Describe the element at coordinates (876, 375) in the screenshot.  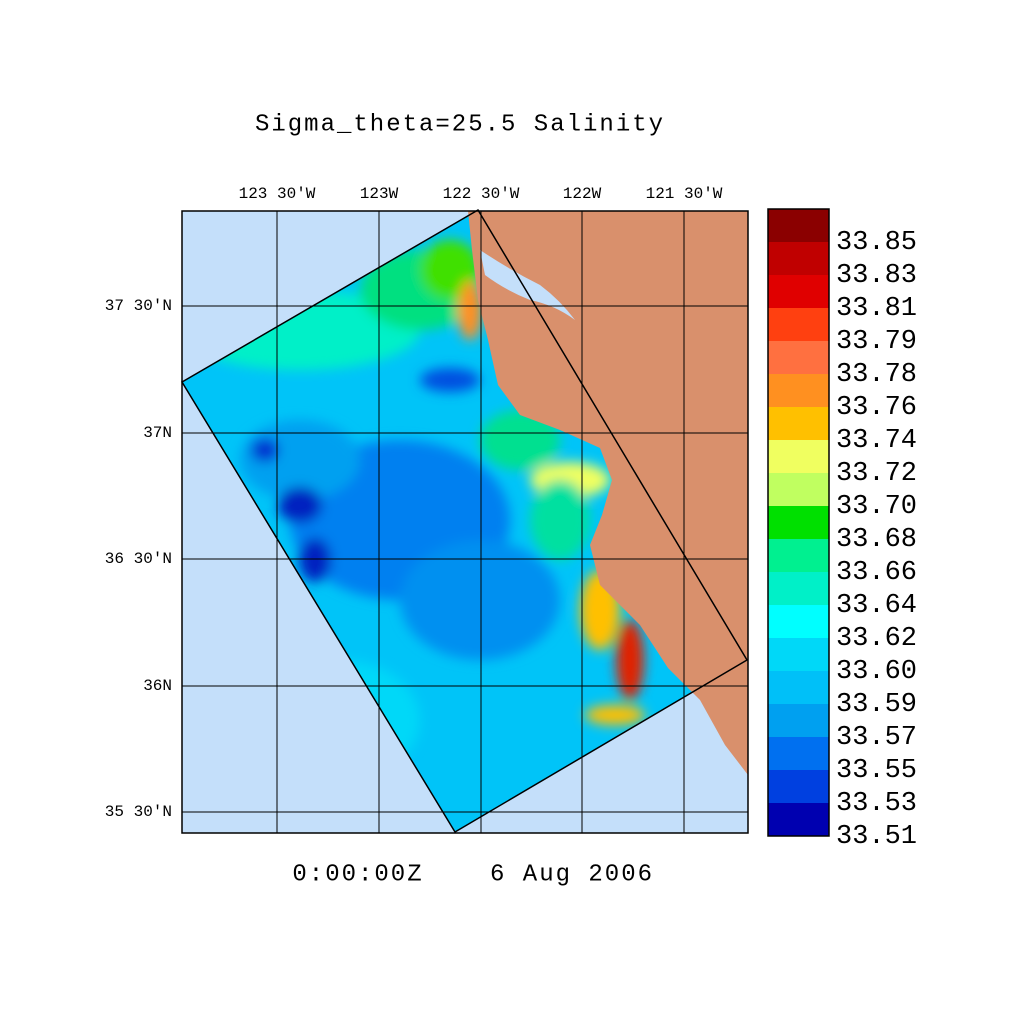
I see `colorbar-label: 33.78` at that location.